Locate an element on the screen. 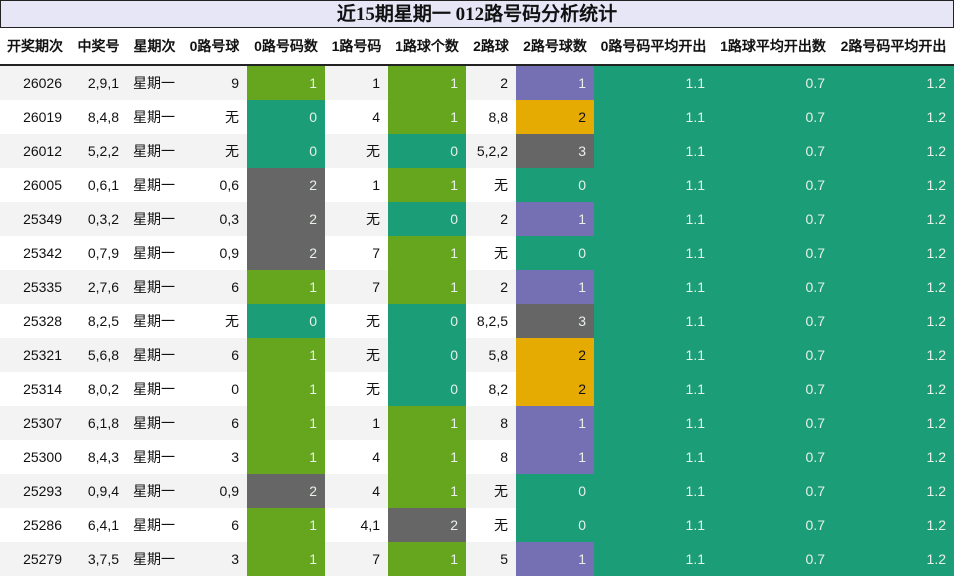 The height and width of the screenshot is (576, 954). table-row: 25307 6,1,8 星期一 6 1 1 1 8 1 1.1 0.7 1.2 is located at coordinates (477, 423).